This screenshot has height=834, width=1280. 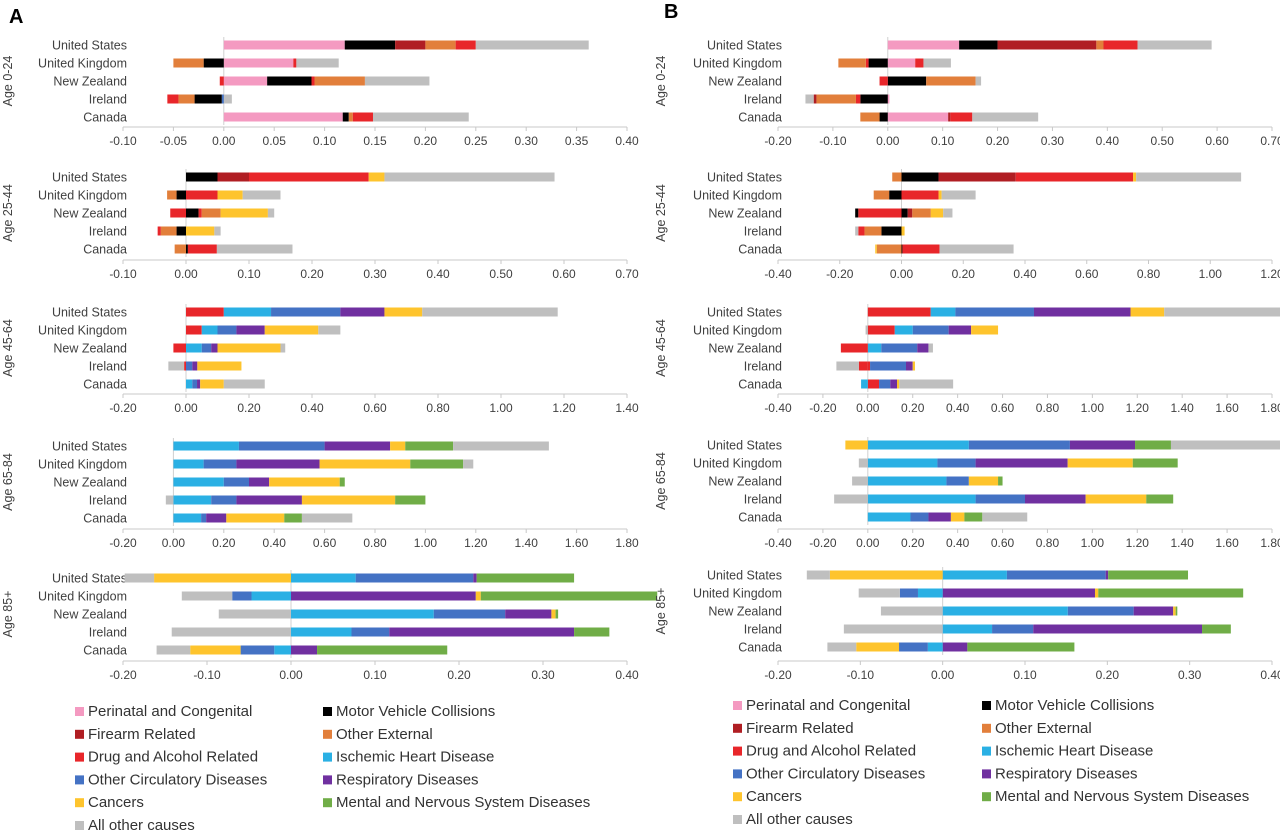 I want to click on age-group-label: Age 45-64, so click(x=8, y=348).